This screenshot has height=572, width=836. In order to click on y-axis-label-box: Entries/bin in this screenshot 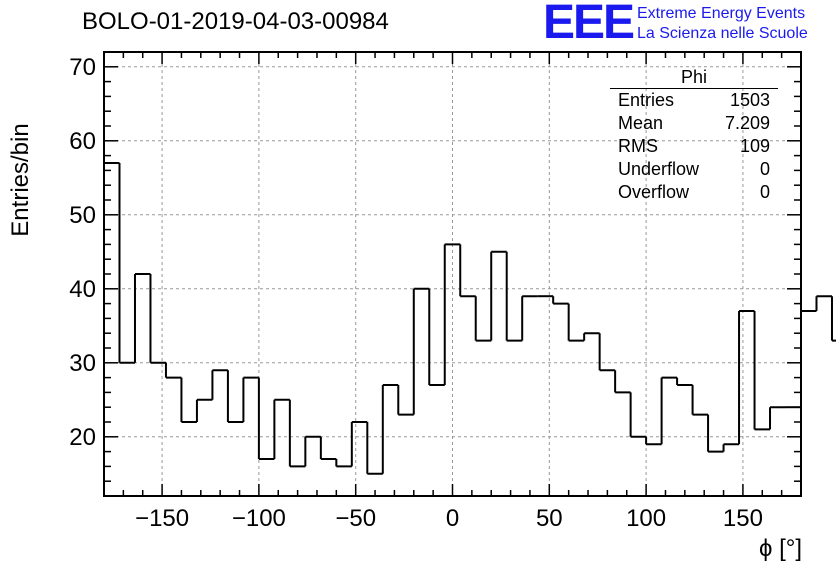, I will do `click(21, 180)`.